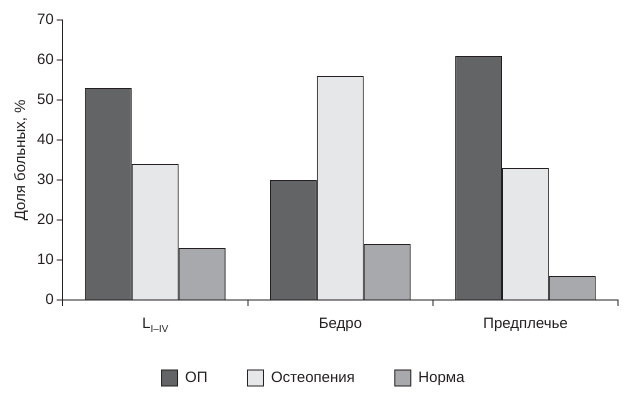 The height and width of the screenshot is (405, 637). What do you see at coordinates (45, 139) in the screenshot?
I see `y-tick-label: 40` at bounding box center [45, 139].